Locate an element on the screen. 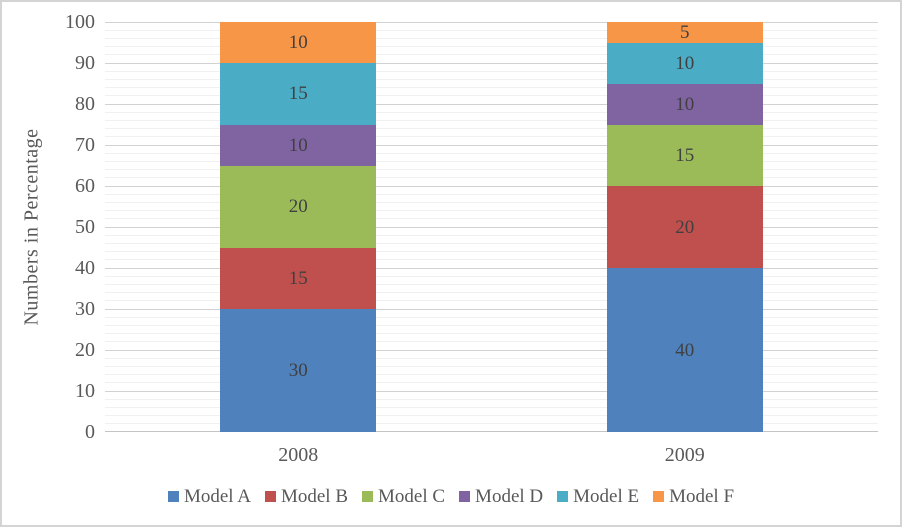  legend-item-model-c: Model C is located at coordinates (403, 496).